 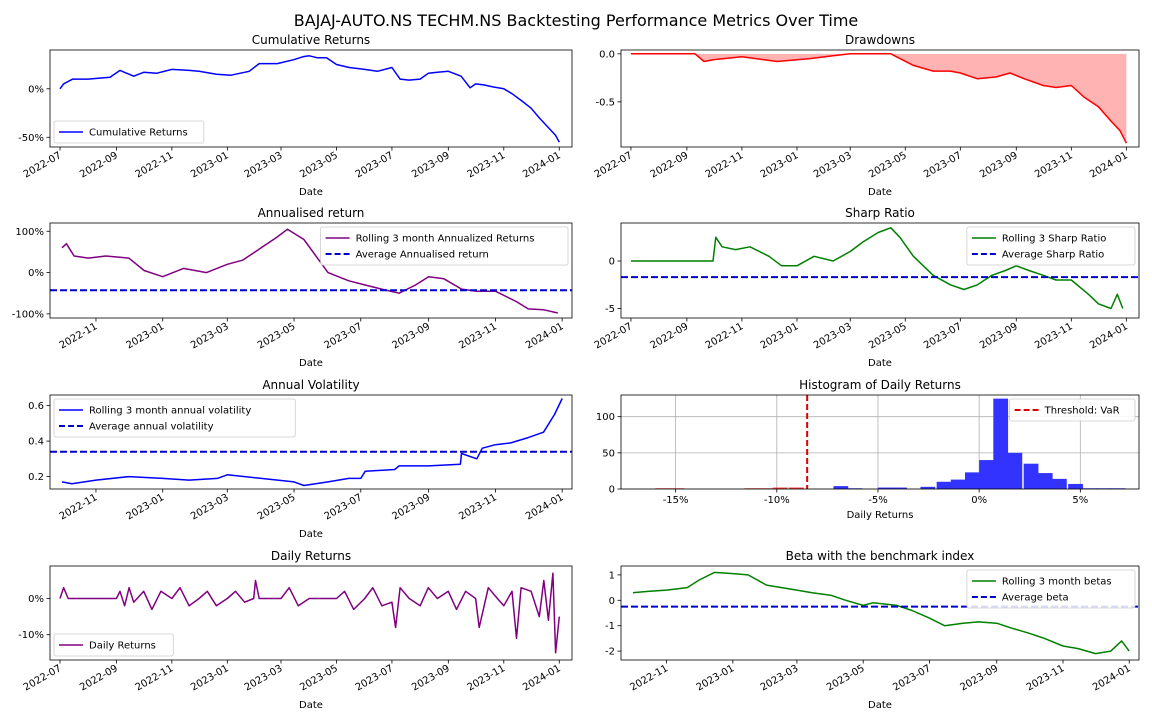 What do you see at coordinates (880, 613) in the screenshot?
I see `beta-axes-frame` at bounding box center [880, 613].